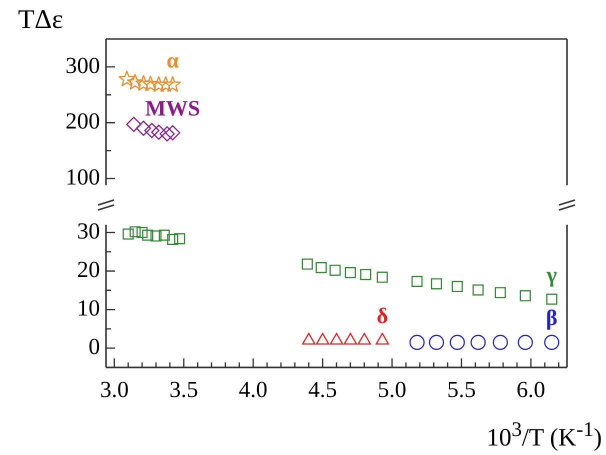 The height and width of the screenshot is (455, 606). Describe the element at coordinates (544, 434) in the screenshot. I see `x-axis-title: 10$^{3}$/T (K$^{-1}$)` at that location.